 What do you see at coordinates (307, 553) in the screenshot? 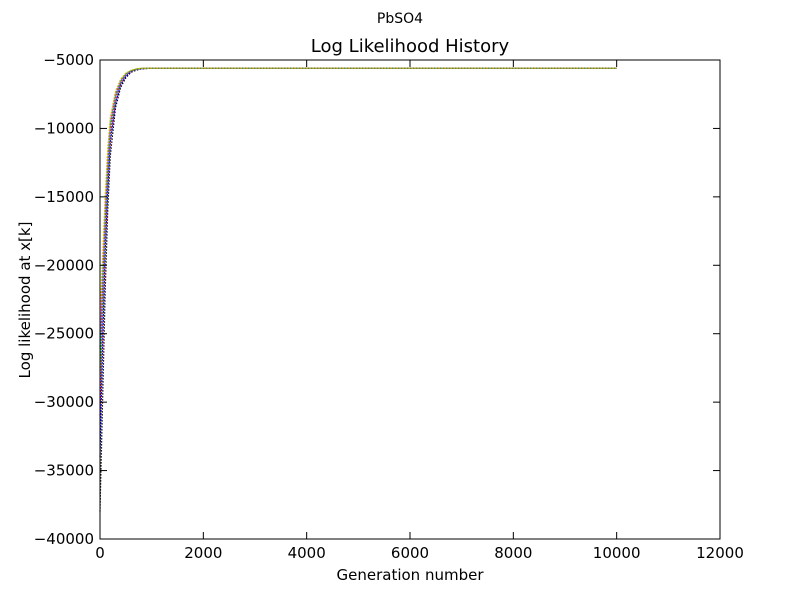
I see `x-tick-label: 4000` at bounding box center [307, 553].